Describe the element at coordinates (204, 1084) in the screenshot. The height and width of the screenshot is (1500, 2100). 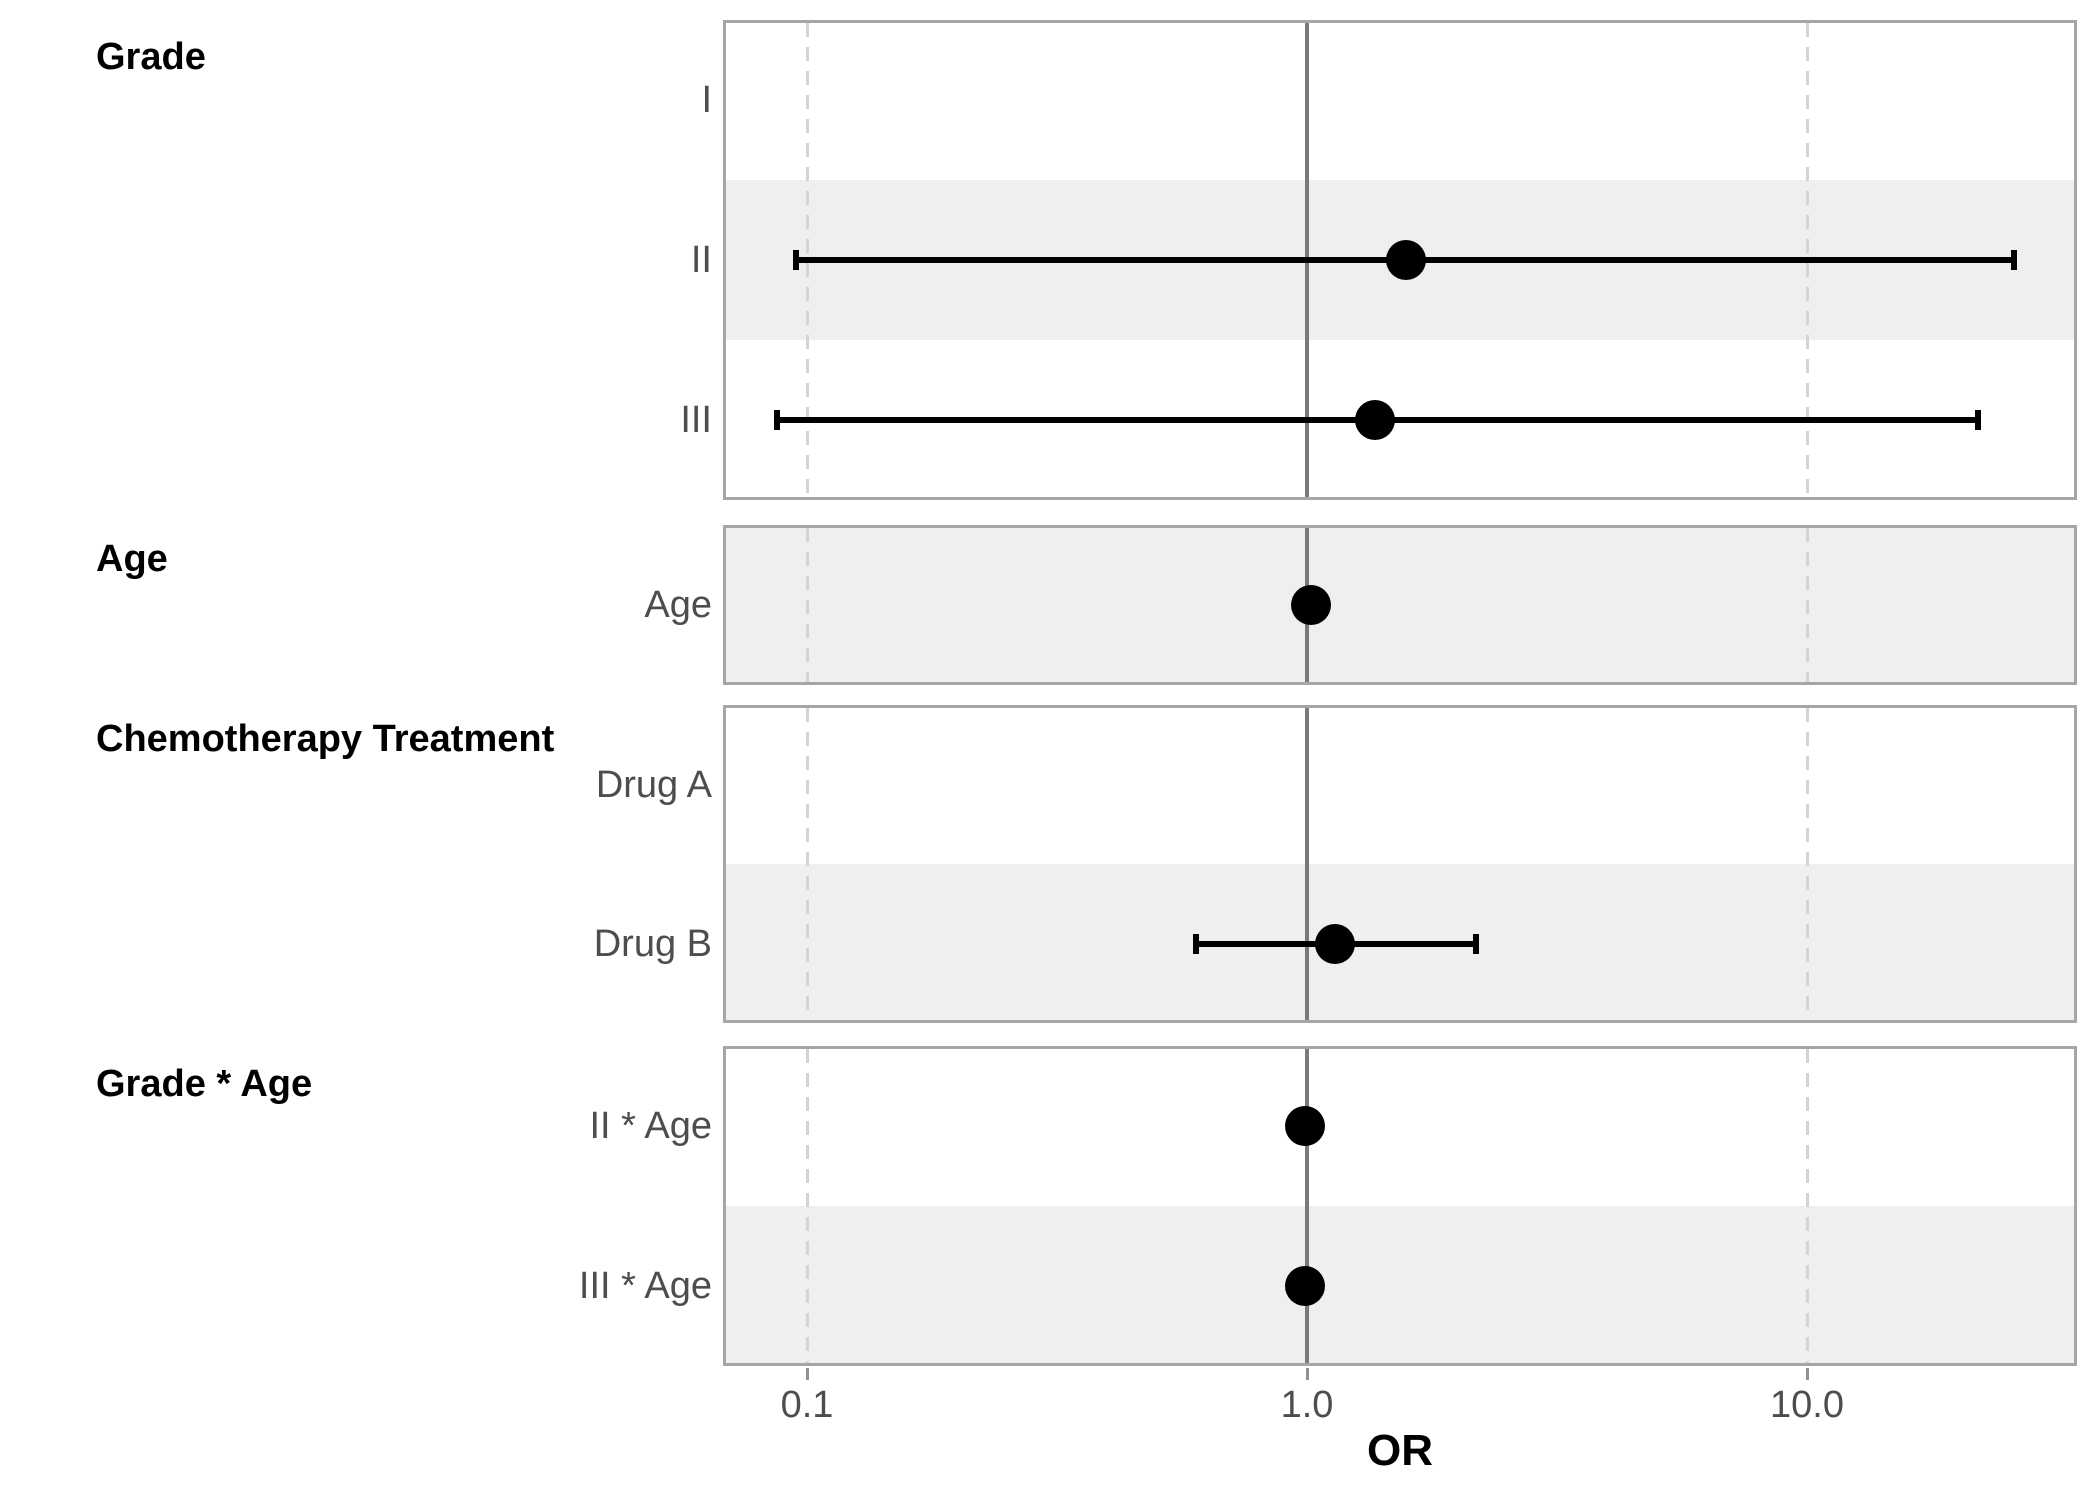
I see `section-header: Grade * Age` at that location.